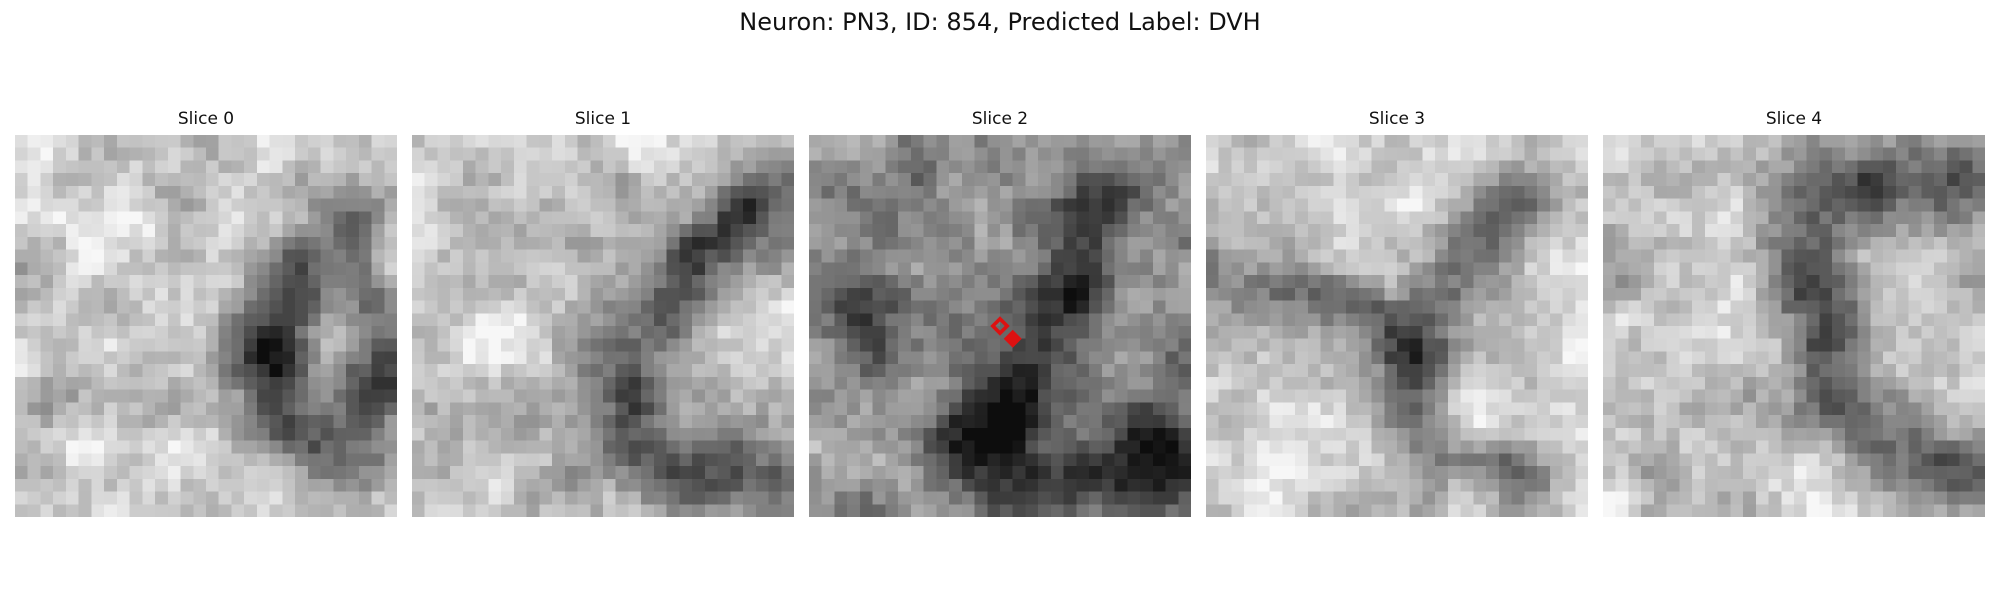  I want to click on slice-panel-3: Slice 3, so click(1397, 312).